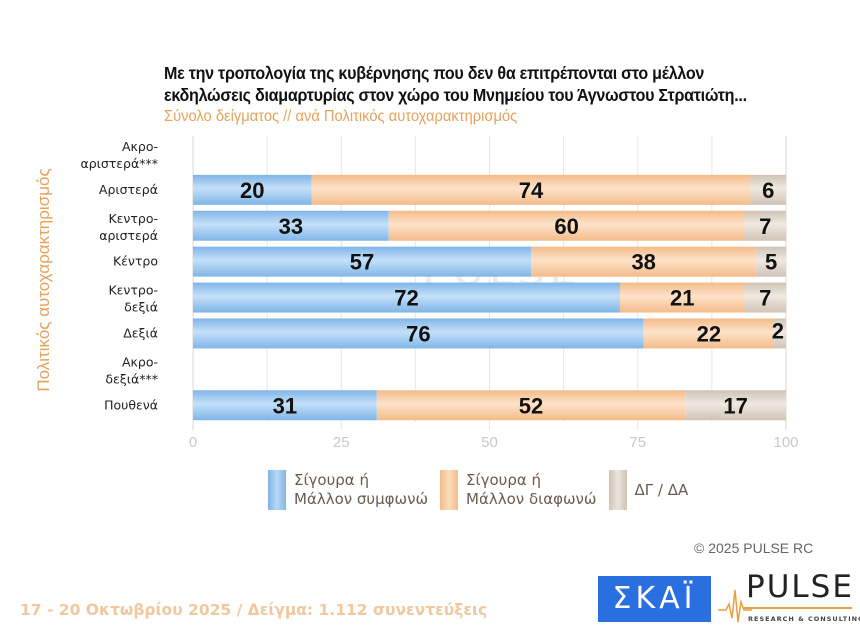 This screenshot has height=632, width=860. Describe the element at coordinates (135, 261) in the screenshot. I see `category-label: Κέντρο` at that location.